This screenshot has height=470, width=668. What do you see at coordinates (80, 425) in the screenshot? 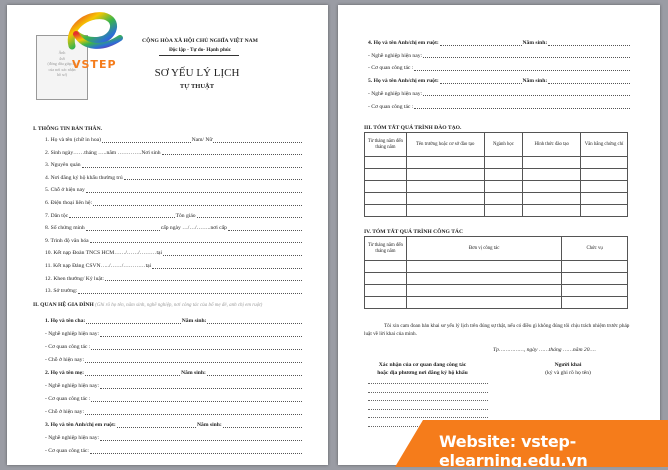
I see `field-label: 3. Họ và tên Anh/chị em ruột:` at bounding box center [80, 425].